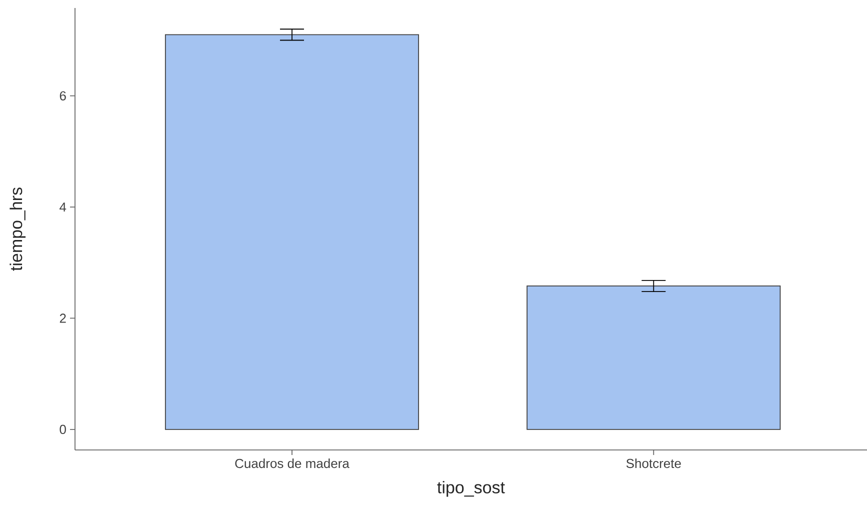 The width and height of the screenshot is (867, 527). What do you see at coordinates (63, 95) in the screenshot?
I see `y-tick-label: 6` at bounding box center [63, 95].